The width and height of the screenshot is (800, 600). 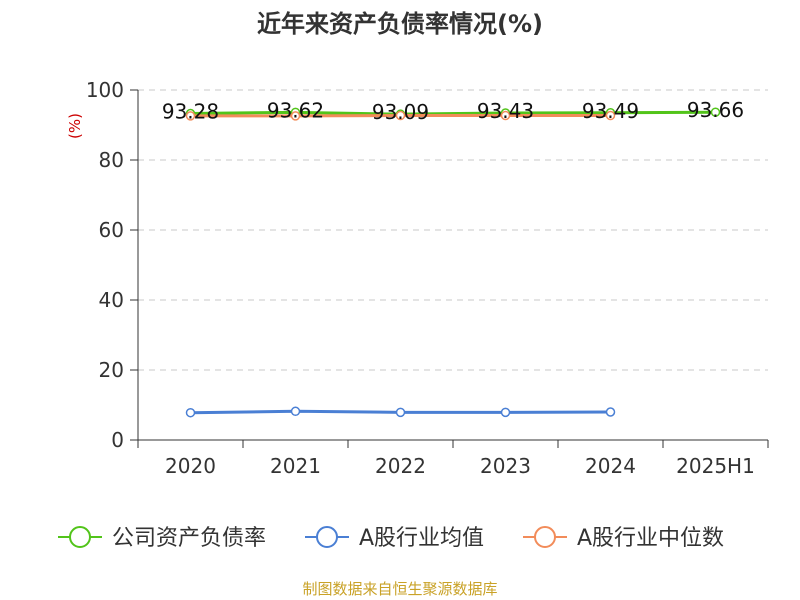 What do you see at coordinates (189, 538) in the screenshot?
I see `legend-label: 公司资产负债率` at bounding box center [189, 538].